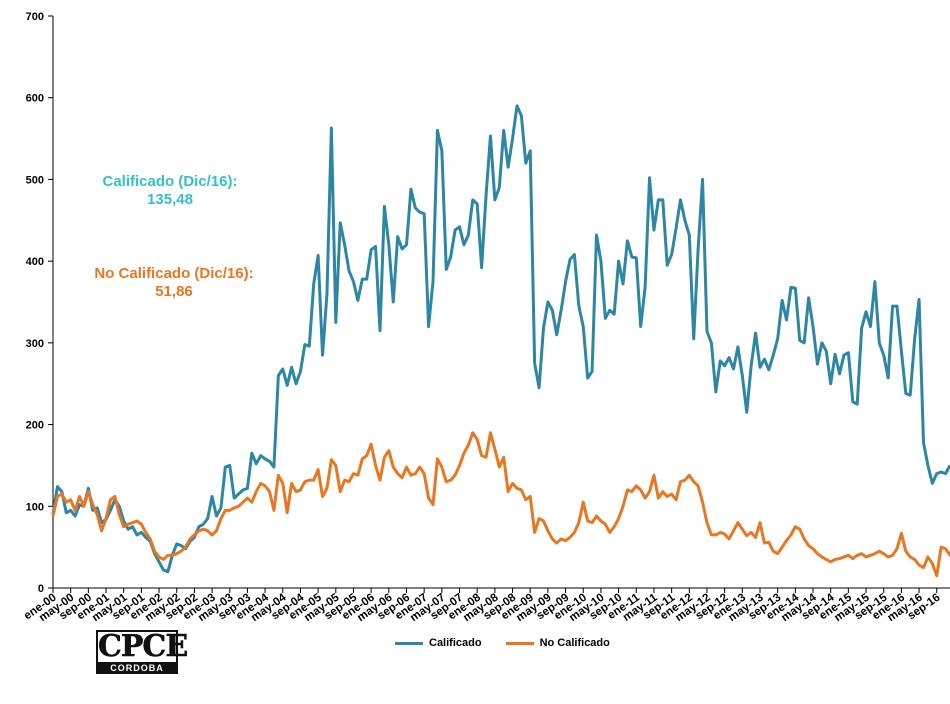 This screenshot has height=704, width=950. What do you see at coordinates (574, 643) in the screenshot?
I see `legend-label-no-calificado: No Calificado` at bounding box center [574, 643].